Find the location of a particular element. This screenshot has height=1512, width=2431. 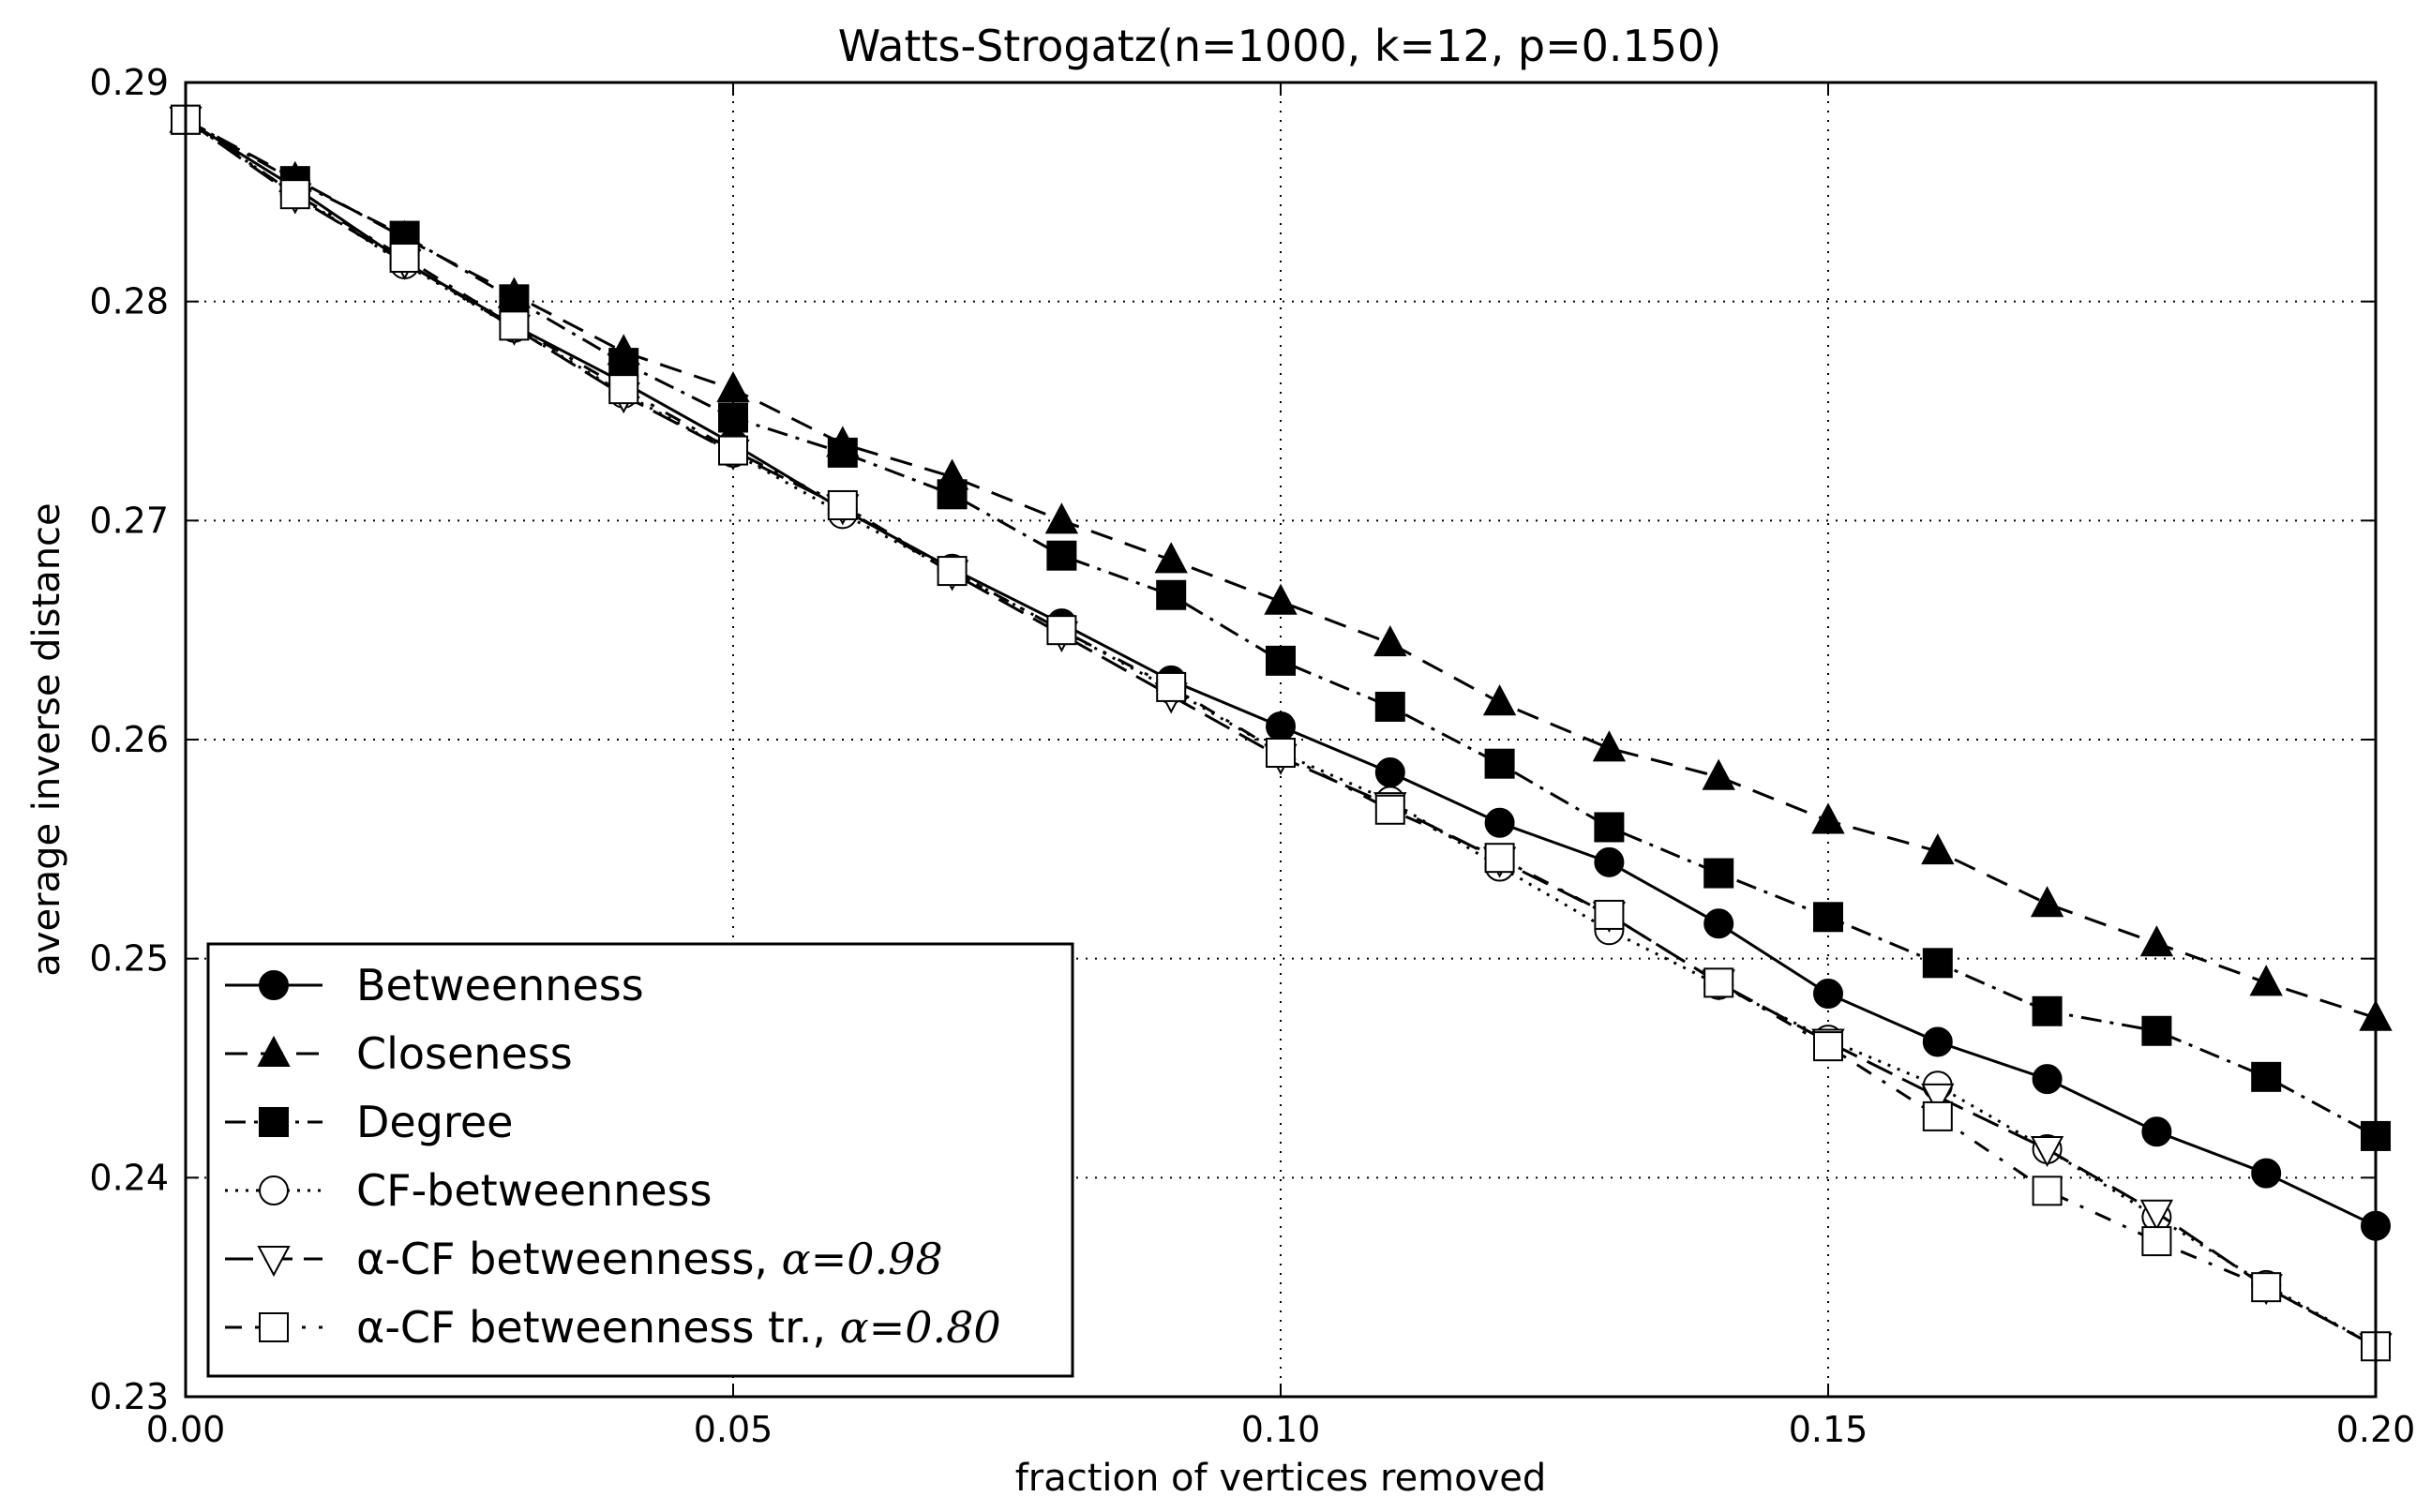

x-tick-label: 0.10 is located at coordinates (1281, 1430).